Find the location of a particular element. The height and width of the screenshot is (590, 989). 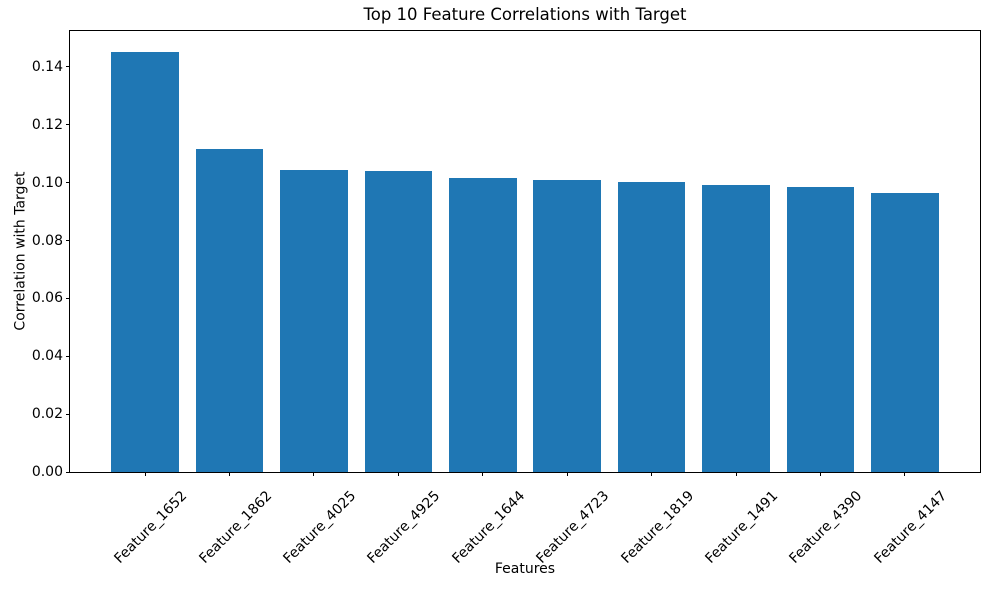

x-tick-label: Feature_4025 is located at coordinates (320, 527).